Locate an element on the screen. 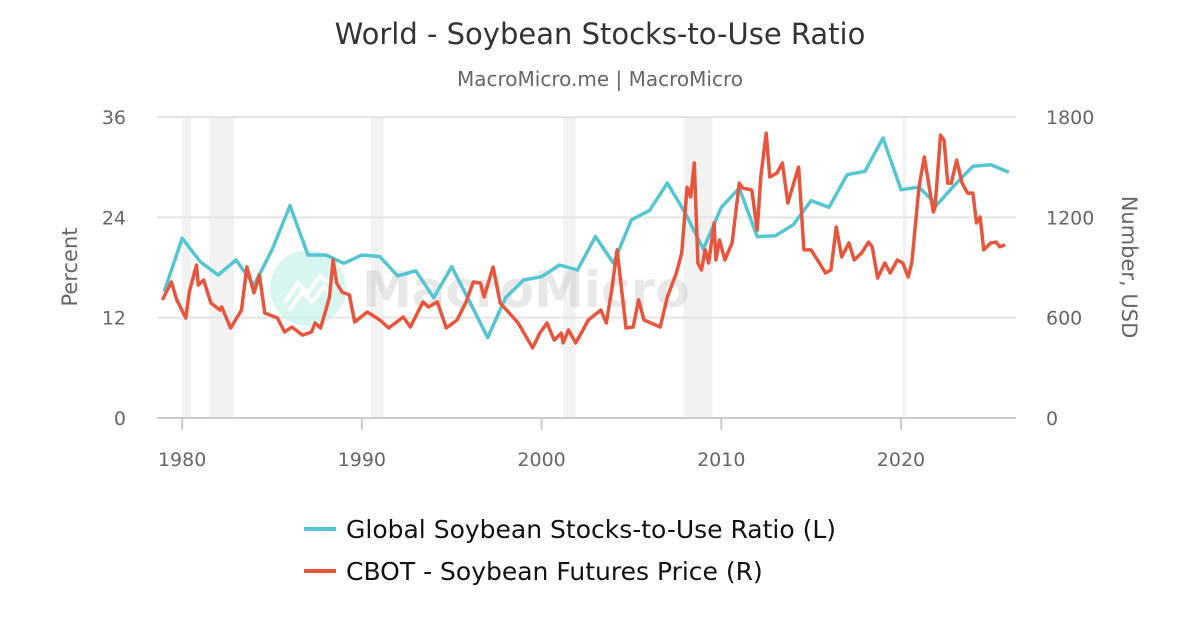 This screenshot has height=634, width=1200. y-left-tick-label: 12 is located at coordinates (114, 319).